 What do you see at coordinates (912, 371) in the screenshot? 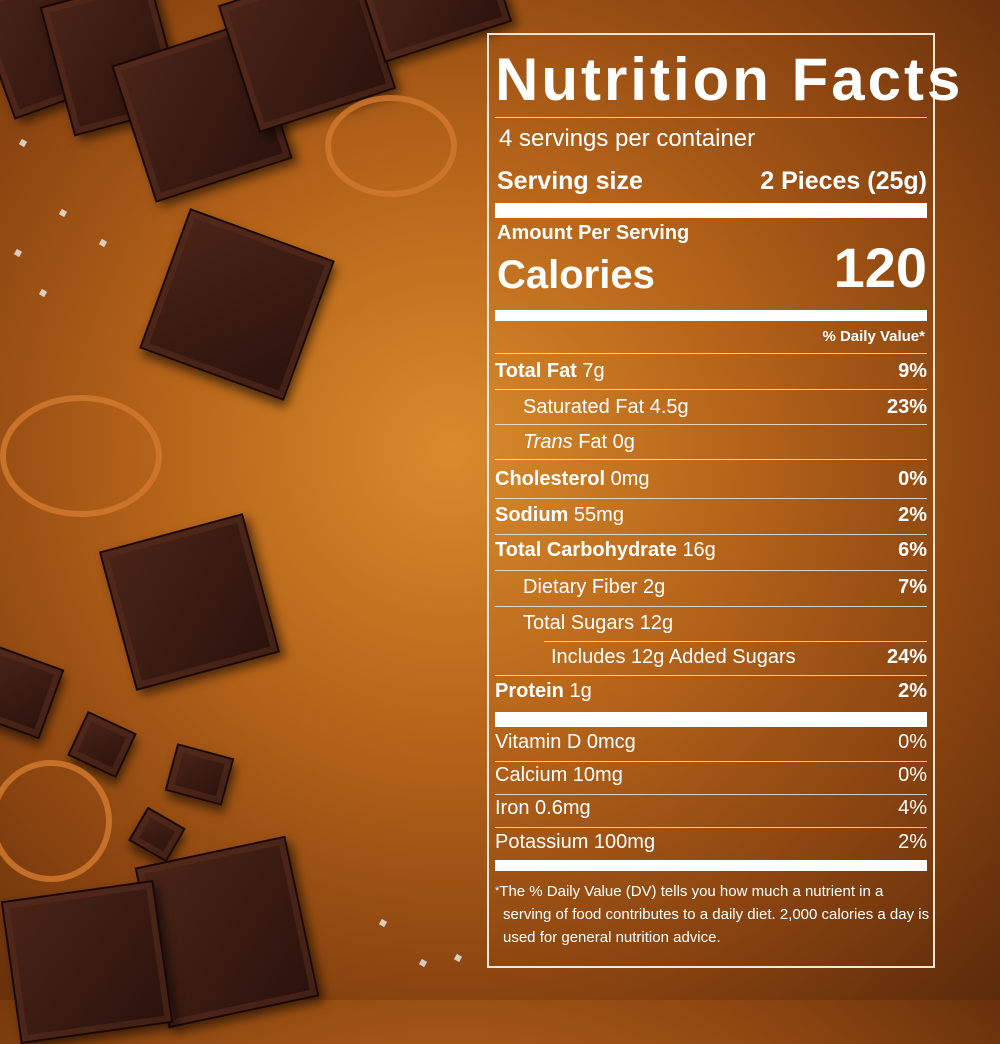
I see `nutrient-dv: 9%` at bounding box center [912, 371].